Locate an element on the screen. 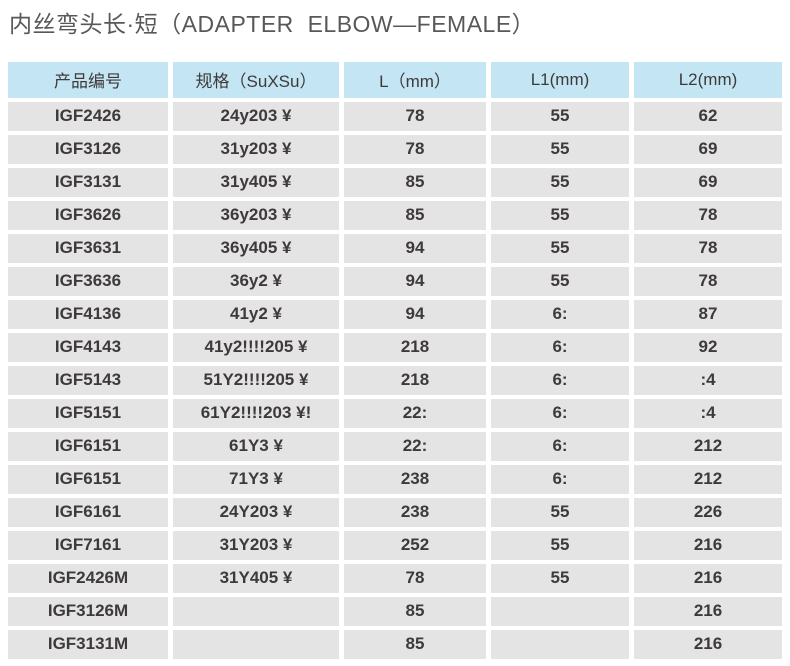 The width and height of the screenshot is (790, 666). table-row: IGF2426 24y203 ¥78 55 62 is located at coordinates (395, 116).